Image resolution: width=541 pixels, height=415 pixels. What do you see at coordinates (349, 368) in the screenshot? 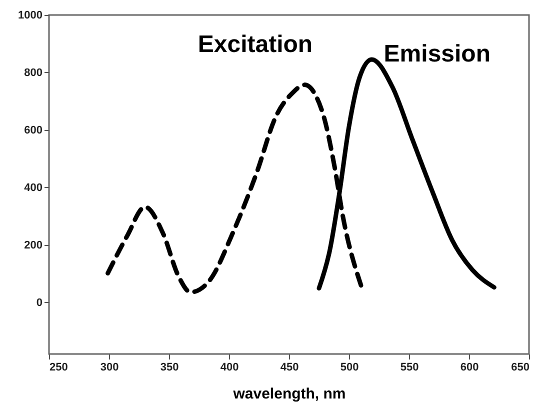
I see `x-tick-label: 500` at bounding box center [349, 368].